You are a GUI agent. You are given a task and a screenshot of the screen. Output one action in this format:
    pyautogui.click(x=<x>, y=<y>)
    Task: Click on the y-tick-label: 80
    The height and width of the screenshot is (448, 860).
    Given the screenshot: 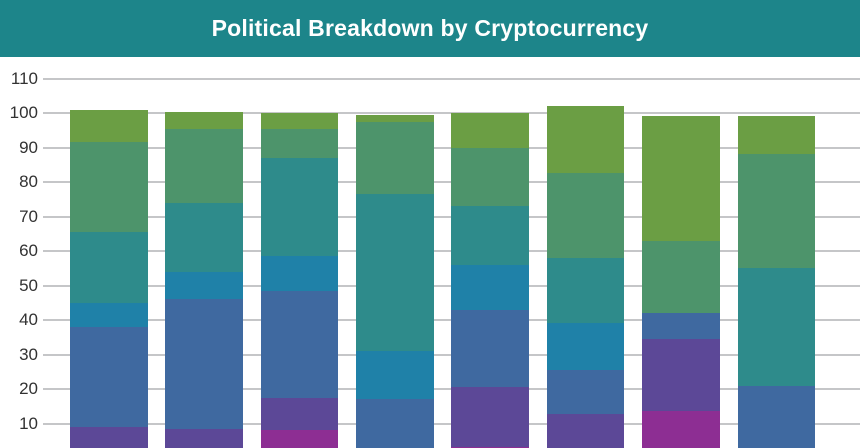 What is the action you would take?
    pyautogui.click(x=28, y=182)
    